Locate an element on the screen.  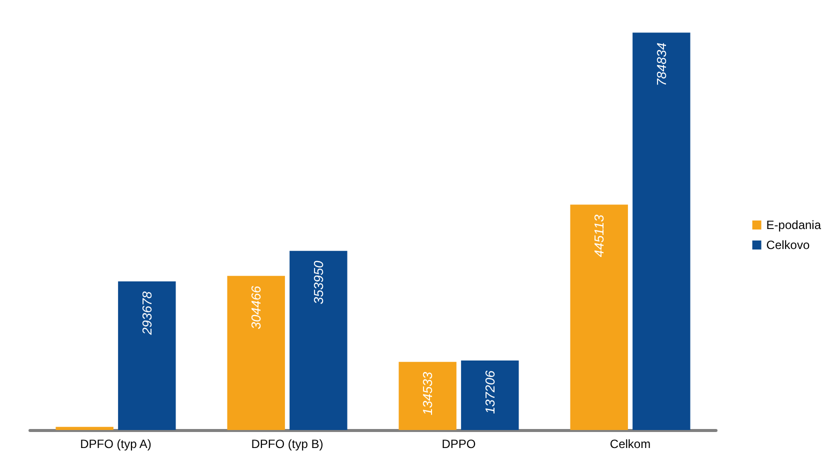
data-label: 134533 is located at coordinates (428, 393).